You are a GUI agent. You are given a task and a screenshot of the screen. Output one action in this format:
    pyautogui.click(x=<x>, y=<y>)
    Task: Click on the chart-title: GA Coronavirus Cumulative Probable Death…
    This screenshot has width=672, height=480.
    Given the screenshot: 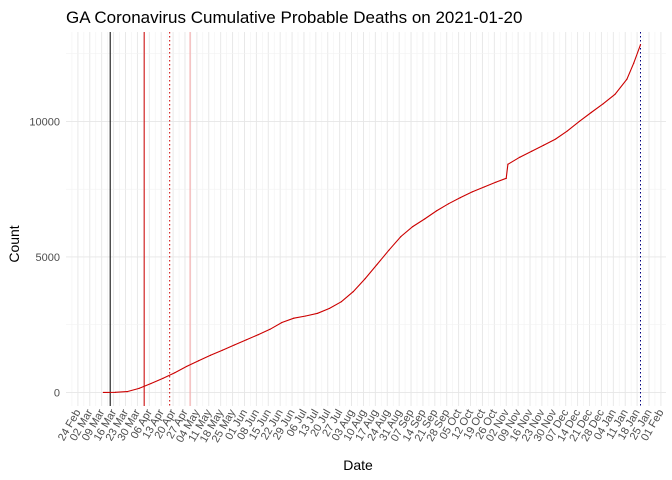 What is the action you would take?
    pyautogui.click(x=294, y=17)
    